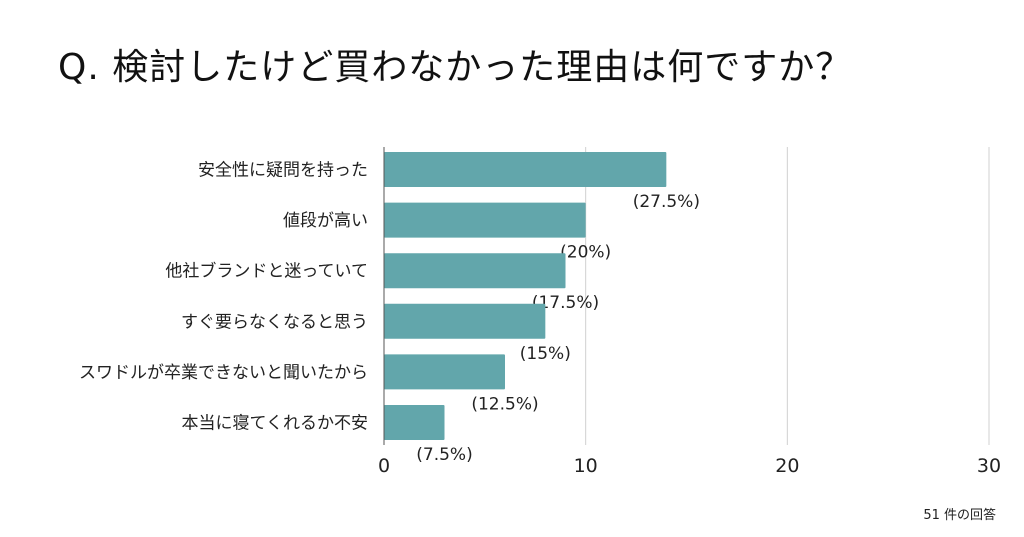 The image size is (1024, 537). I want to click on data-label: (20%), so click(585, 253).